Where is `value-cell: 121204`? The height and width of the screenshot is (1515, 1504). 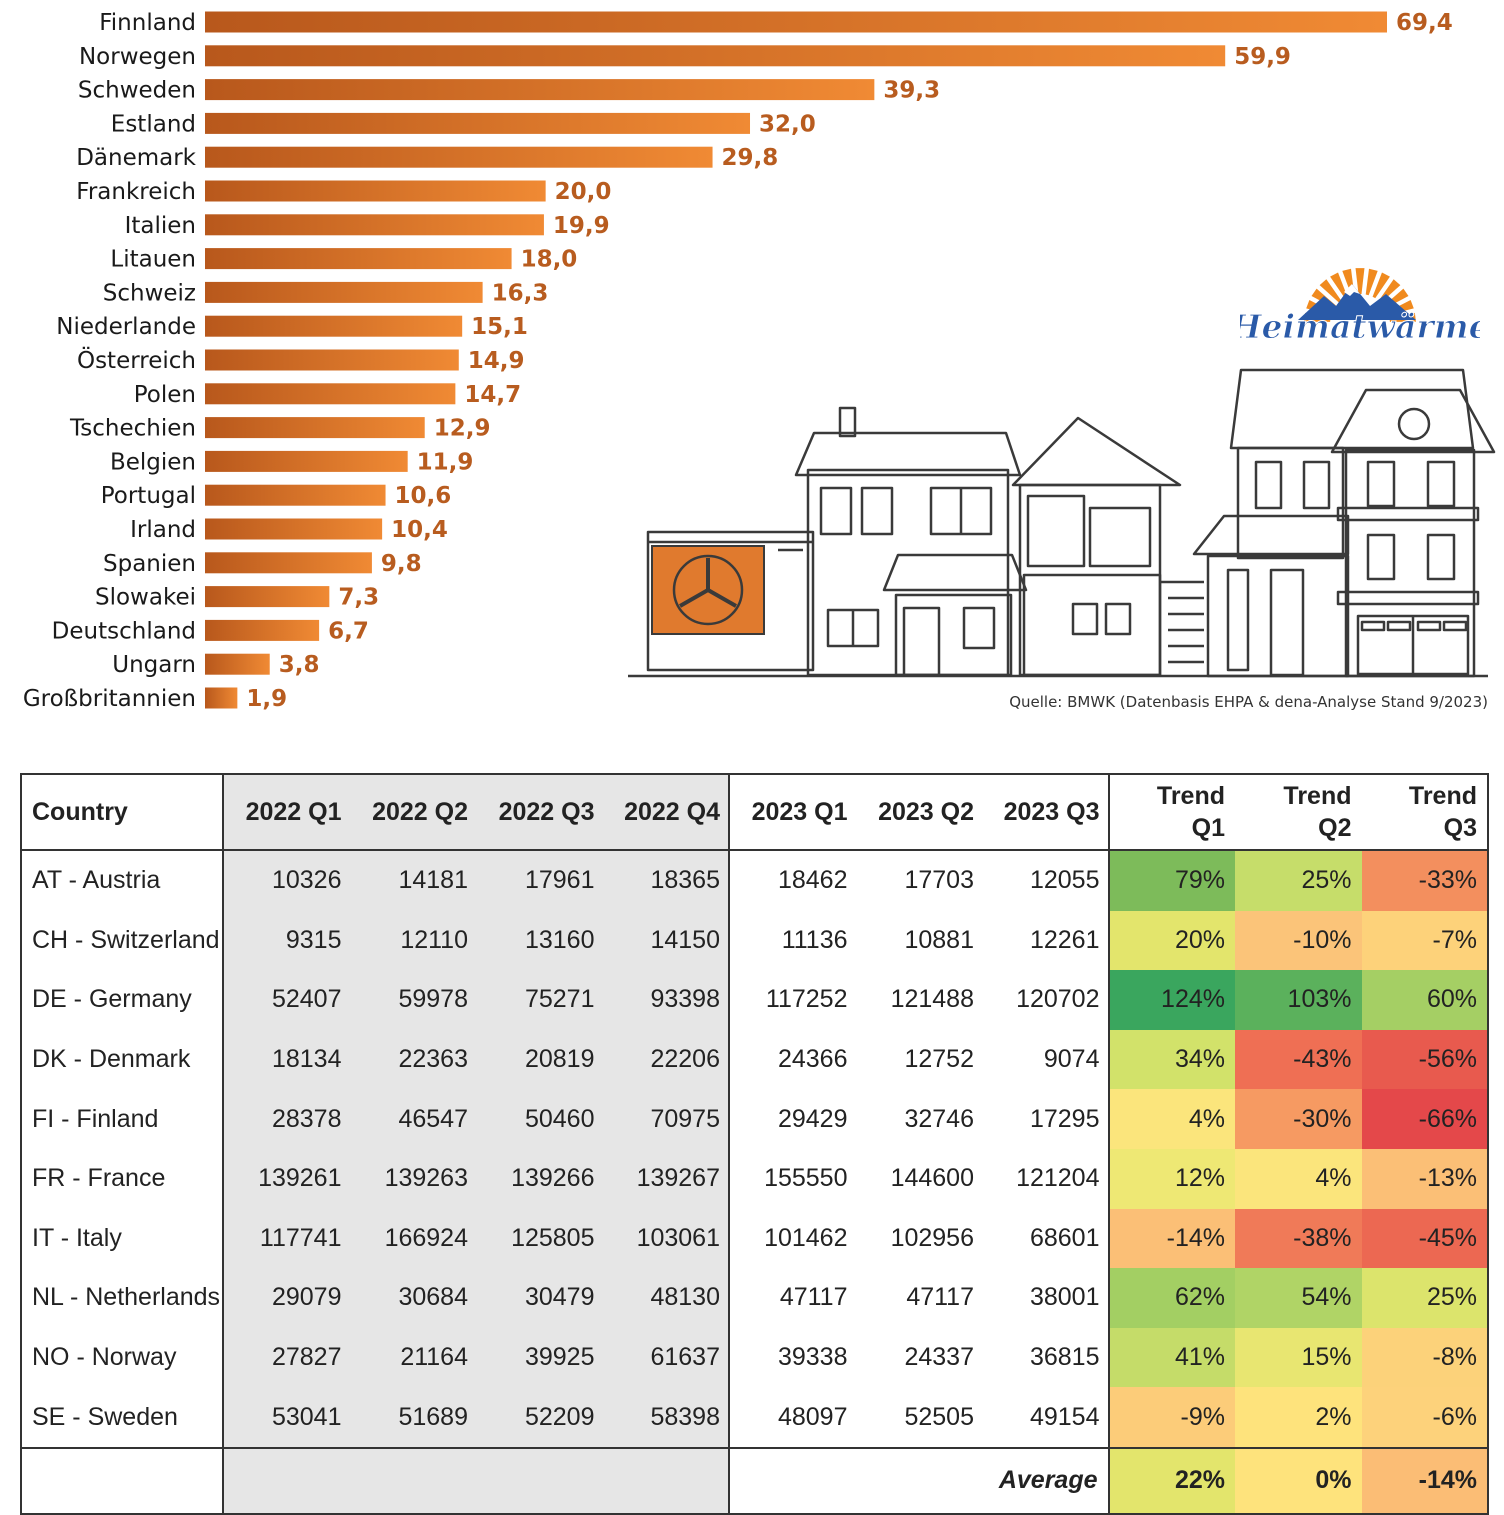 value-cell: 121204 is located at coordinates (1058, 1178).